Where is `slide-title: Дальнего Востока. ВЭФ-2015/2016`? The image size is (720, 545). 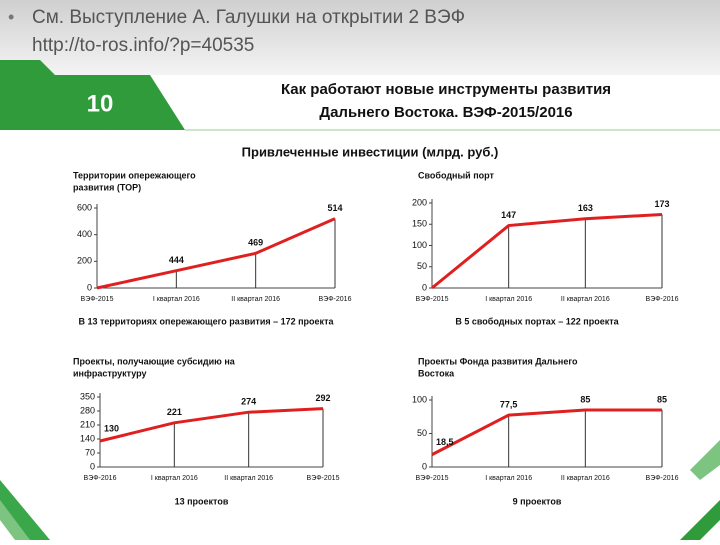 slide-title: Дальнего Востока. ВЭФ-2015/2016 is located at coordinates (445, 112).